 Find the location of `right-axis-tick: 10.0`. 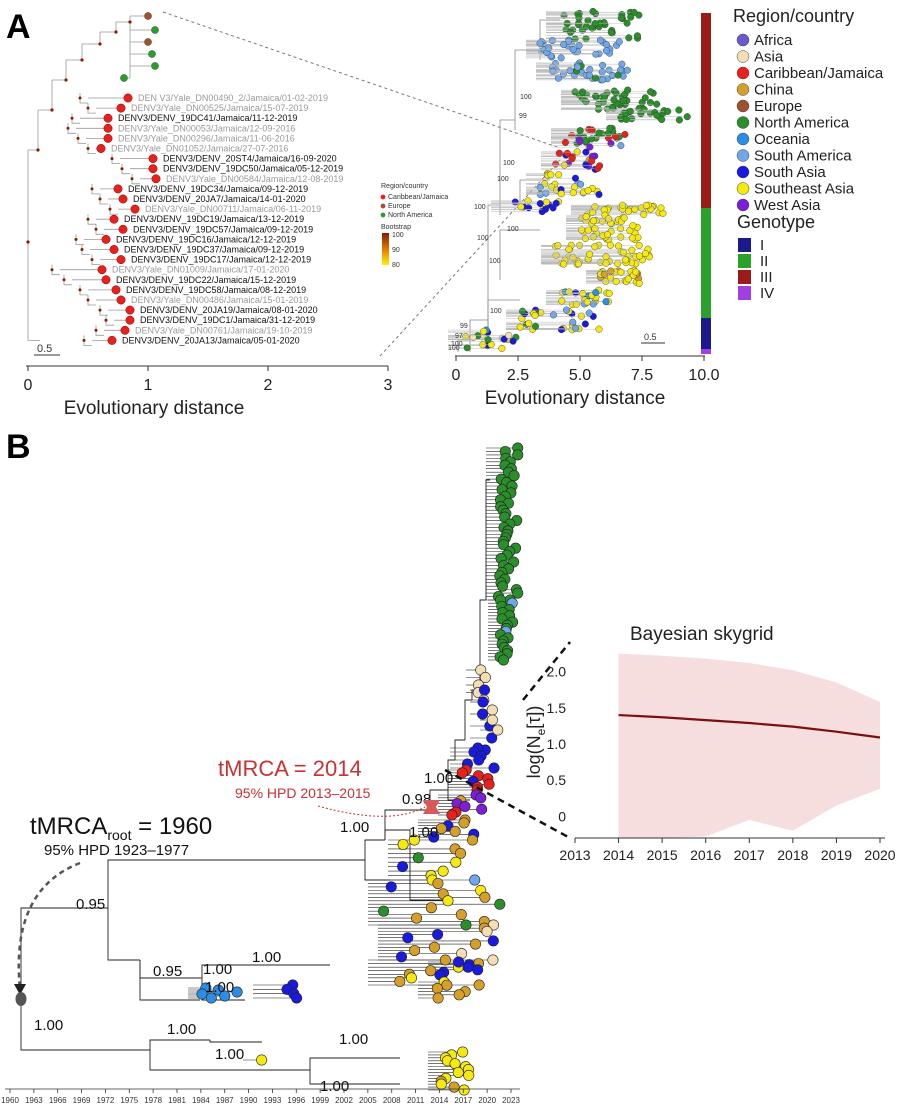

right-axis-tick: 10.0 is located at coordinates (703, 375).